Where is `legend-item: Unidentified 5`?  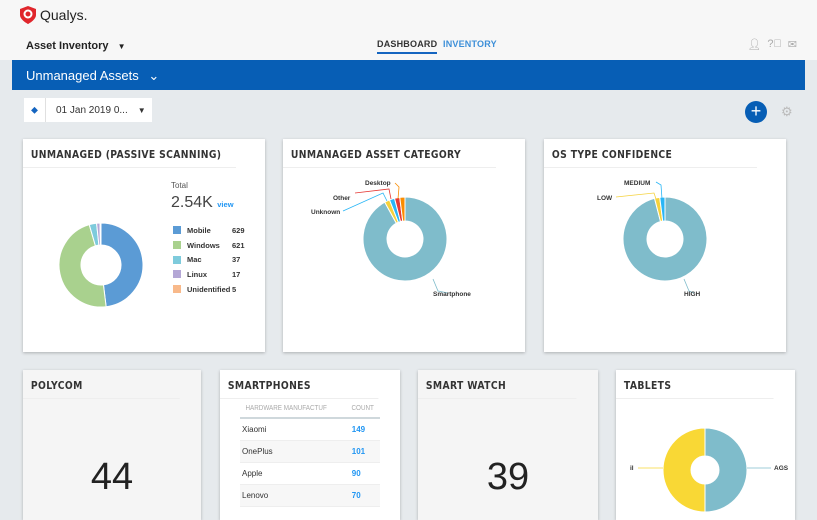
legend-item: Unidentified 5 is located at coordinates (209, 289).